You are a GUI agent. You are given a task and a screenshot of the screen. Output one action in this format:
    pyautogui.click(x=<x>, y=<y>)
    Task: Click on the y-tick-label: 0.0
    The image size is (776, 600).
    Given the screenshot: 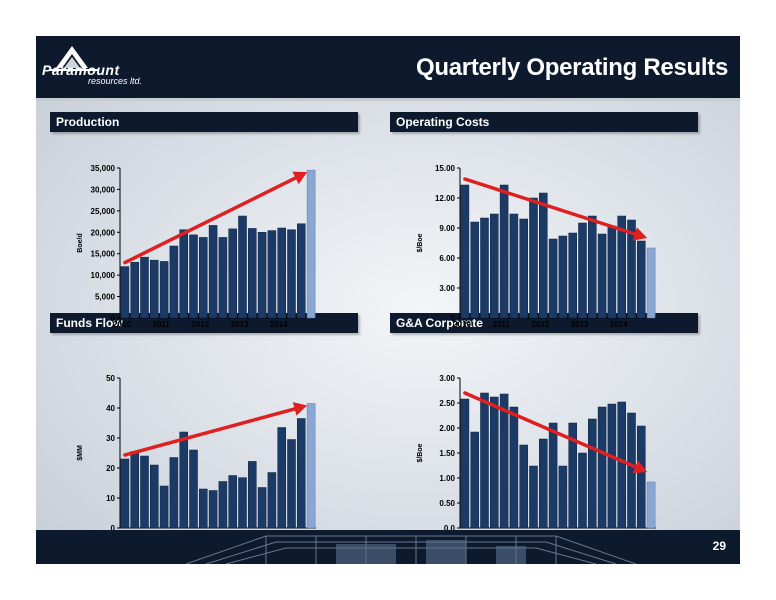 What is the action you would take?
    pyautogui.click(x=450, y=528)
    